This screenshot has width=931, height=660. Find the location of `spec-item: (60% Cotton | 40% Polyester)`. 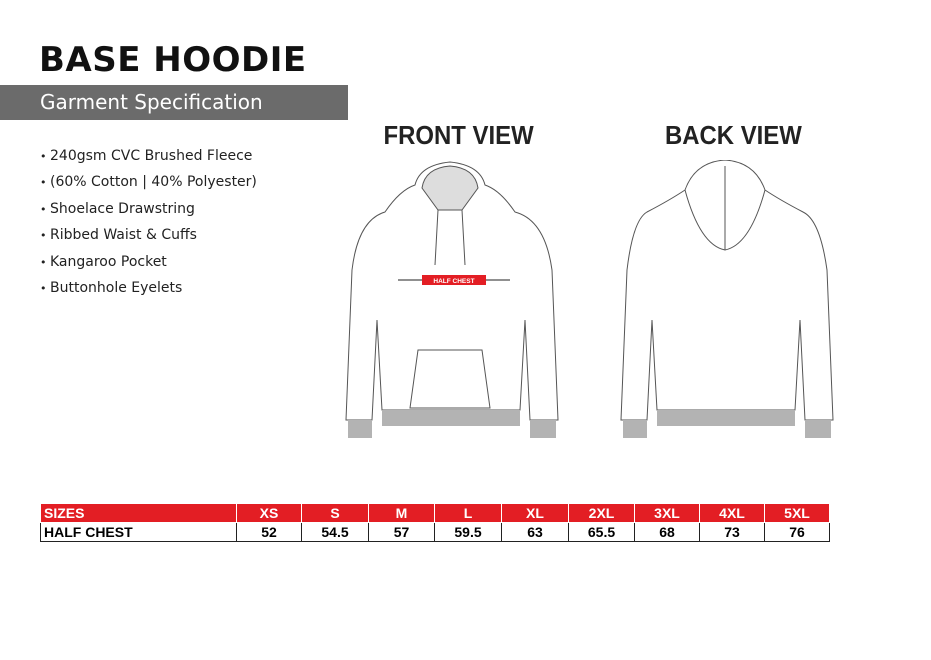

spec-item: (60% Cotton | 40% Polyester) is located at coordinates (148, 187).